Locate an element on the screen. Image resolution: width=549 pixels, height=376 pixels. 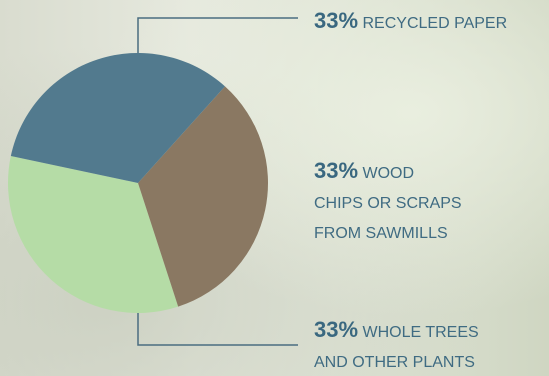
category-label: WOOD CHIPS OR SCRAPS FROM SAWMILLS is located at coordinates (388, 203).